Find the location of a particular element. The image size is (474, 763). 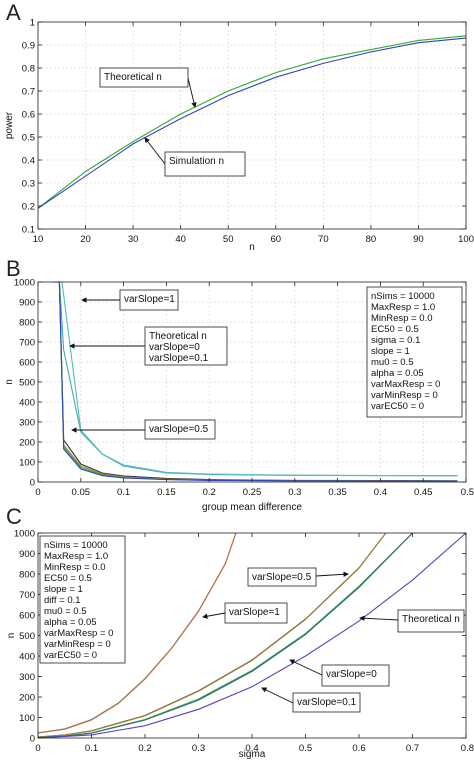

x-tick-label: 70 is located at coordinates (323, 239).